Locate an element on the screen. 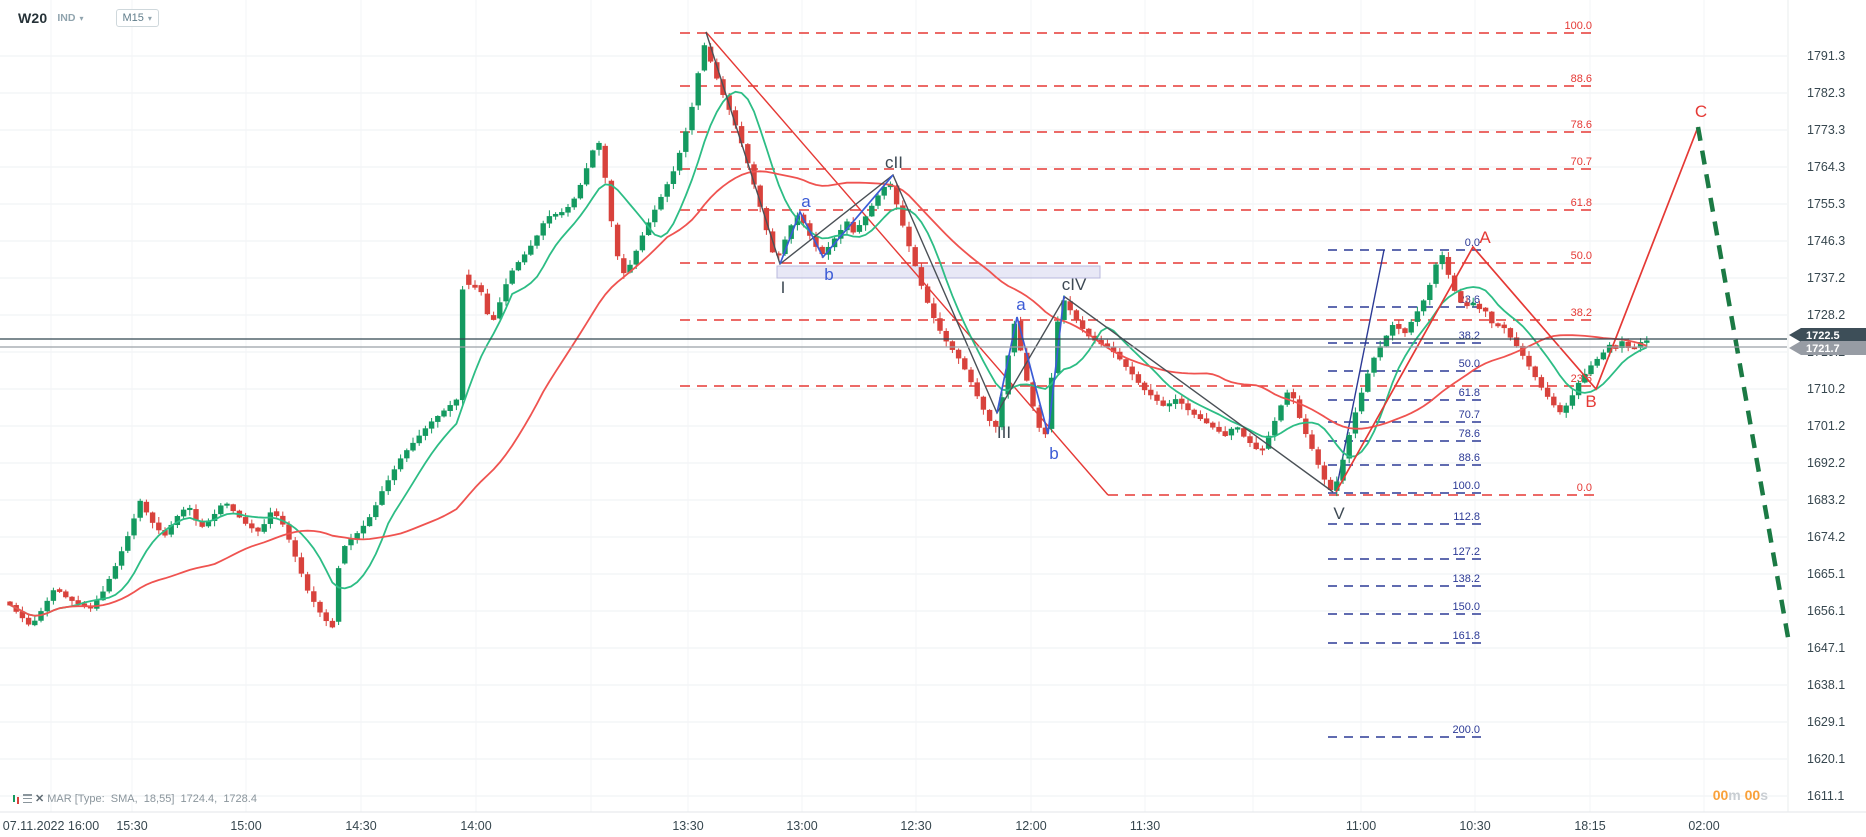 This screenshot has height=837, width=1866. chart-header: W20 IND ▾ M15 ▾ is located at coordinates (88, 18).